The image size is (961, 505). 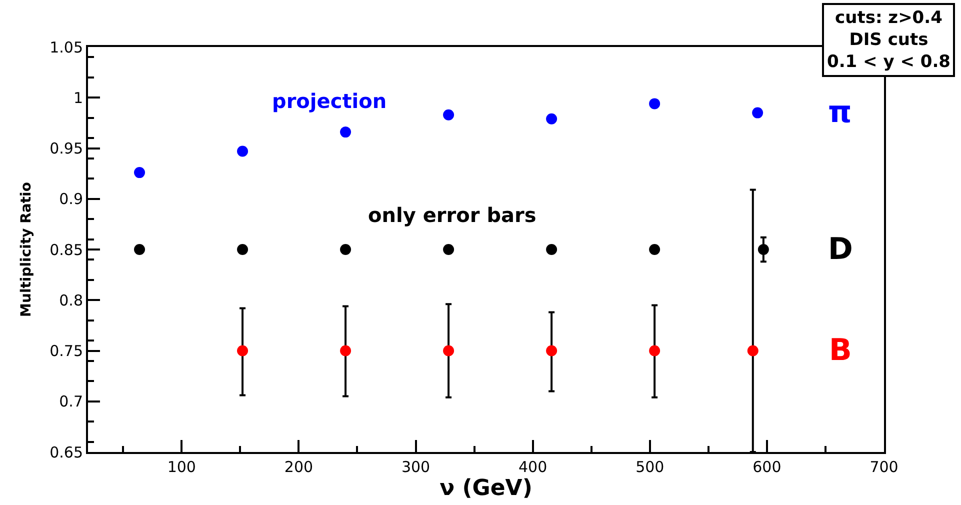 What do you see at coordinates (71, 300) in the screenshot?
I see `y-tick-label: 0.8` at bounding box center [71, 300].